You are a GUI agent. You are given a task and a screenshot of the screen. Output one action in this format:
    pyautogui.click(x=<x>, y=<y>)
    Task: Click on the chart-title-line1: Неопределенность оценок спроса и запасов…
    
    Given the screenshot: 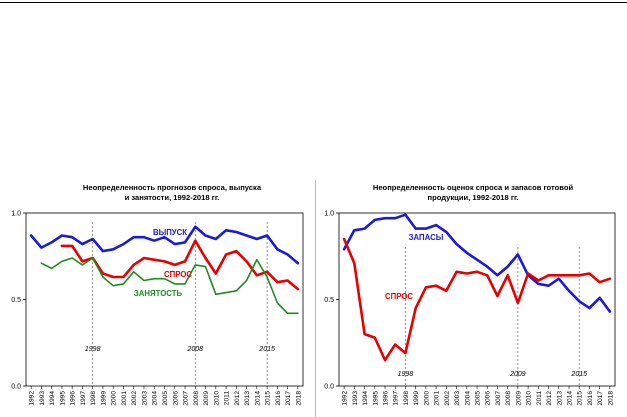 What is the action you would take?
    pyautogui.click(x=473, y=187)
    